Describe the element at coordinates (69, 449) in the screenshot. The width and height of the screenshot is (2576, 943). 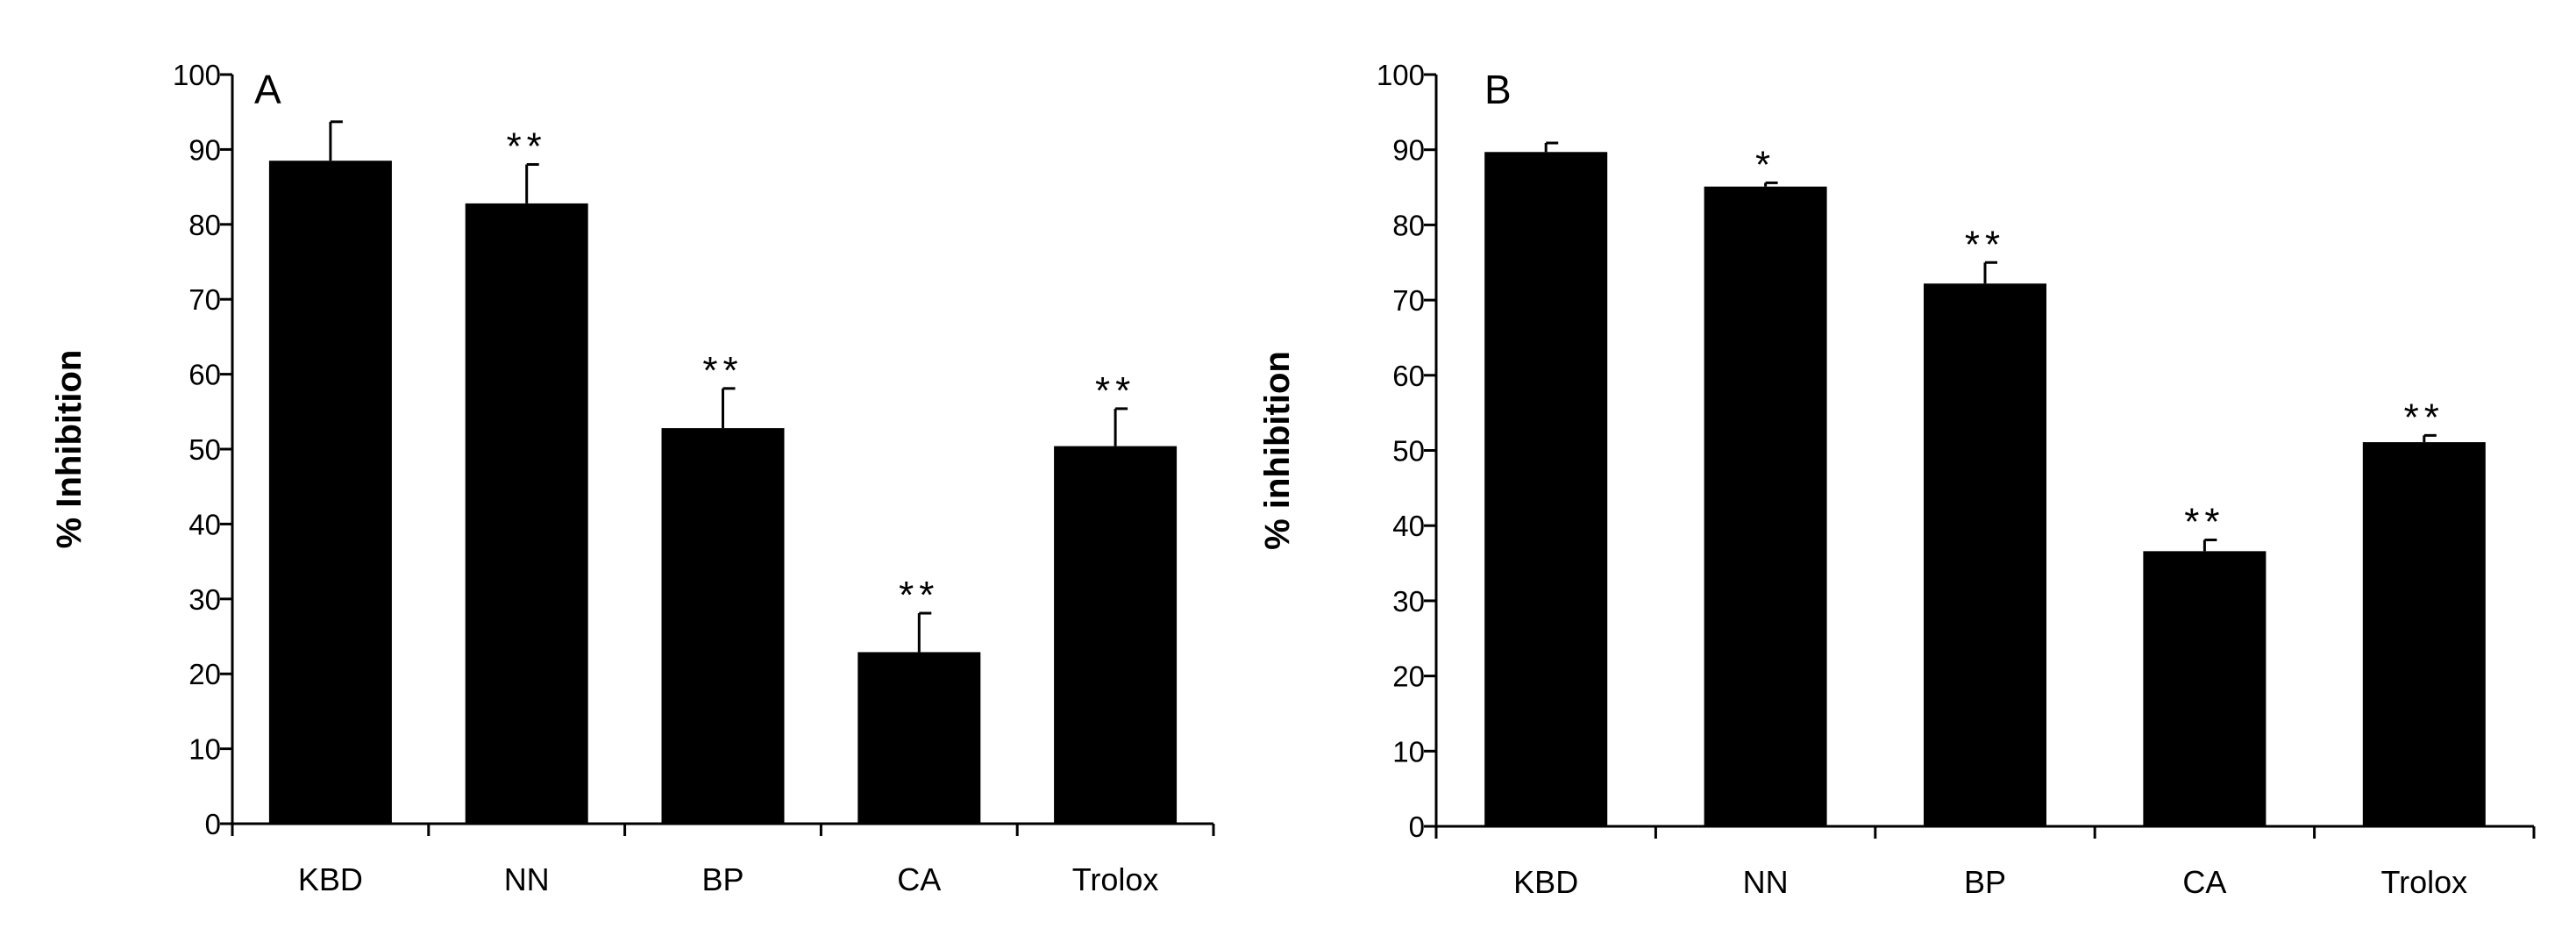
I see `y-axis-title: % Inhibition` at that location.